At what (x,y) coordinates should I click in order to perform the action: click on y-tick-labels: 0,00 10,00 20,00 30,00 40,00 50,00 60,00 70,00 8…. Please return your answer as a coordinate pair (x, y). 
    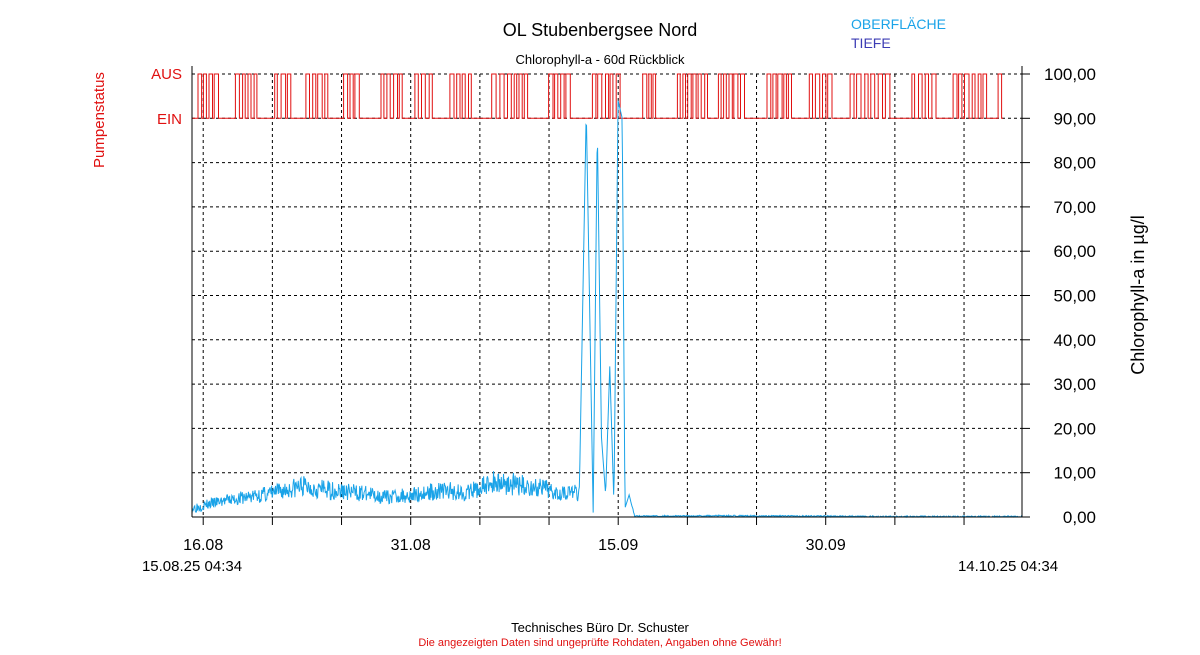
    Looking at the image, I should click on (1070, 296).